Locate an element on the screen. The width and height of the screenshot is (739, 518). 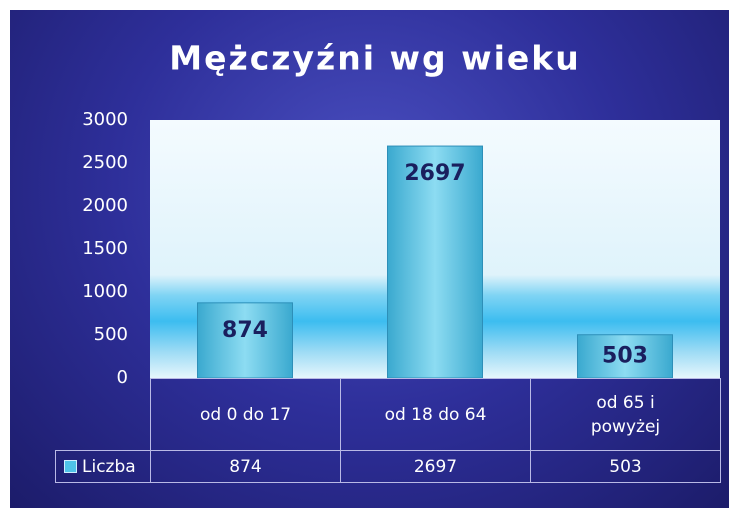
data-label: 2697 is located at coordinates (434, 173).